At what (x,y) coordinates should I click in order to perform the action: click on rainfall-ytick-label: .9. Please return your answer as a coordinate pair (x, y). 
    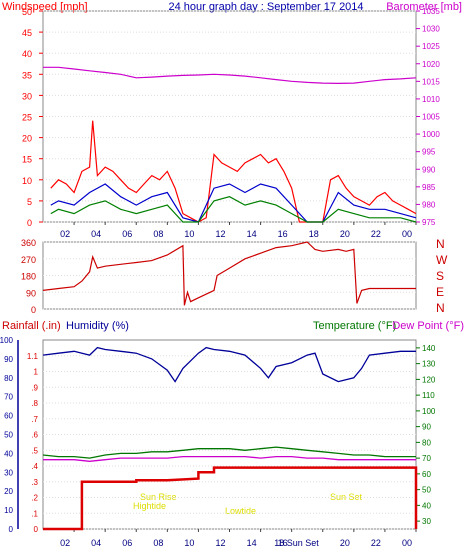
    Looking at the image, I should click on (34, 387).